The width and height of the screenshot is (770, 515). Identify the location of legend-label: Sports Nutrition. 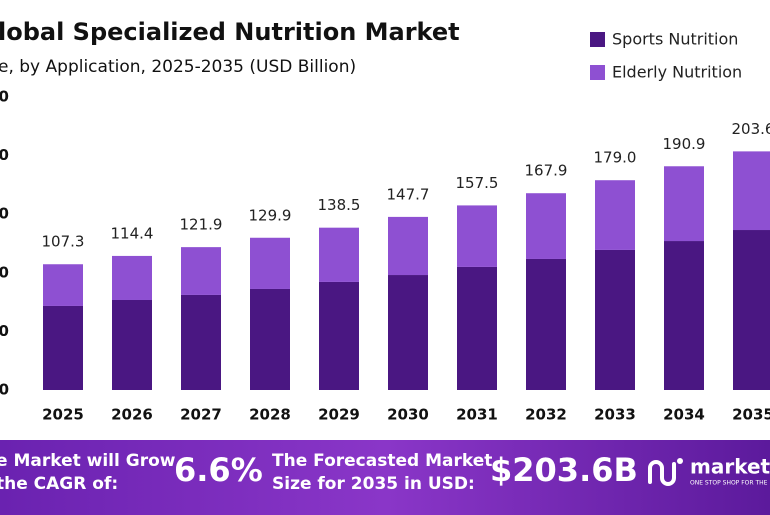
(675, 39).